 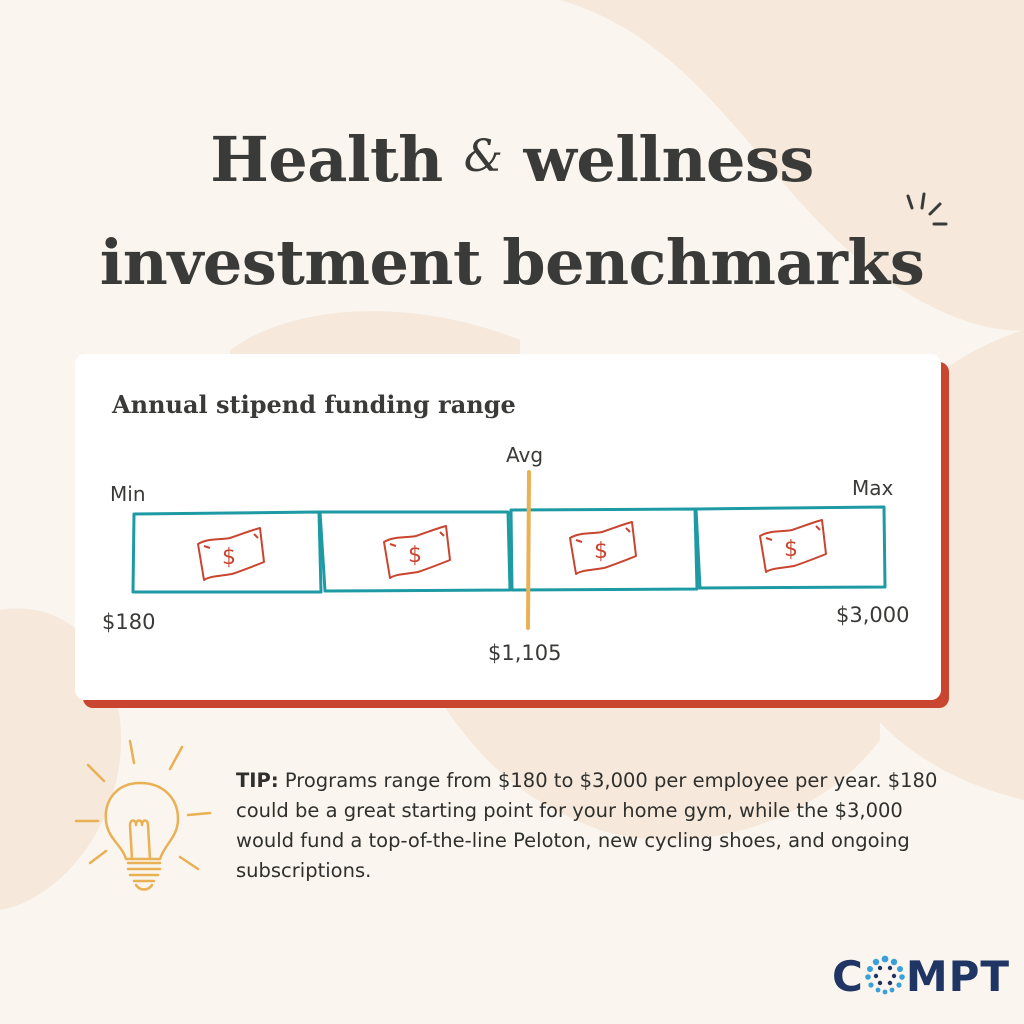 What do you see at coordinates (525, 455) in the screenshot?
I see `avg-label: Avg` at bounding box center [525, 455].